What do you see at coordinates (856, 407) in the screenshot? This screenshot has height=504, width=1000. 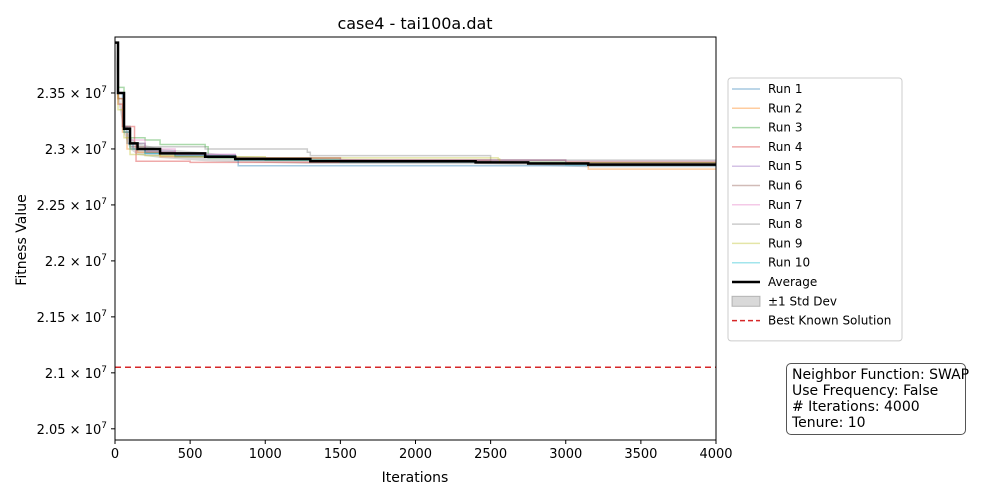 I see `iterations-text: # Iterations: 4000` at bounding box center [856, 407].